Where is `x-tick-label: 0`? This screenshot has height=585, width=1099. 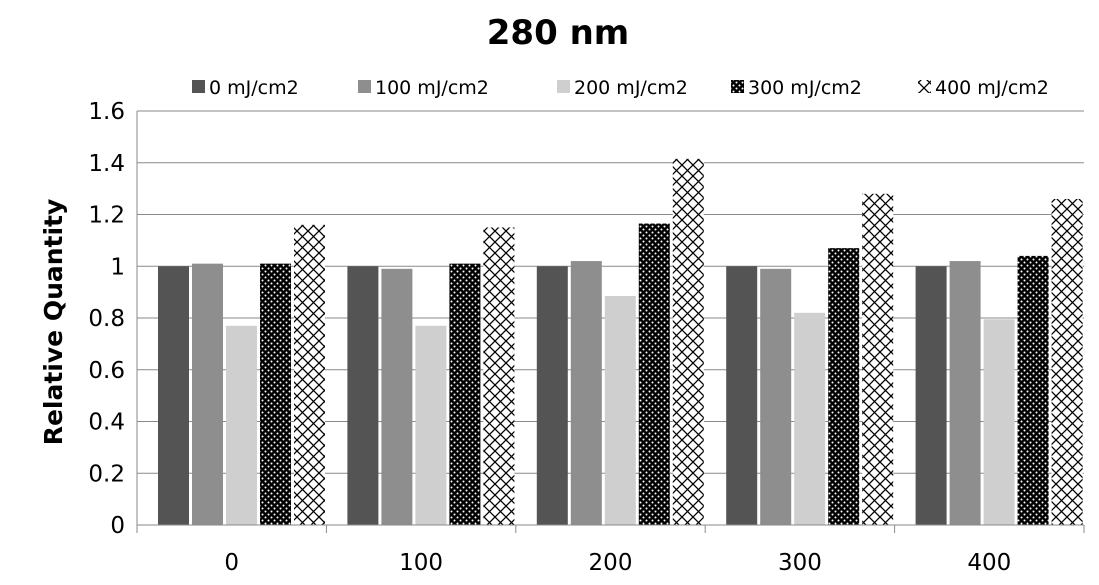
x-tick-label: 0 is located at coordinates (231, 563).